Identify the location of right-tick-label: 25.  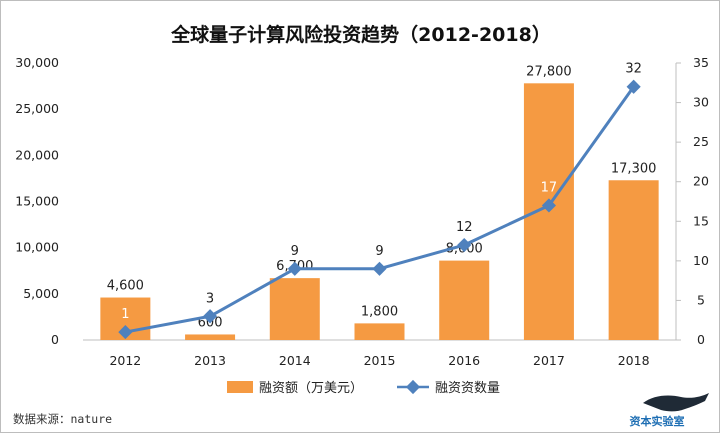
(701, 141).